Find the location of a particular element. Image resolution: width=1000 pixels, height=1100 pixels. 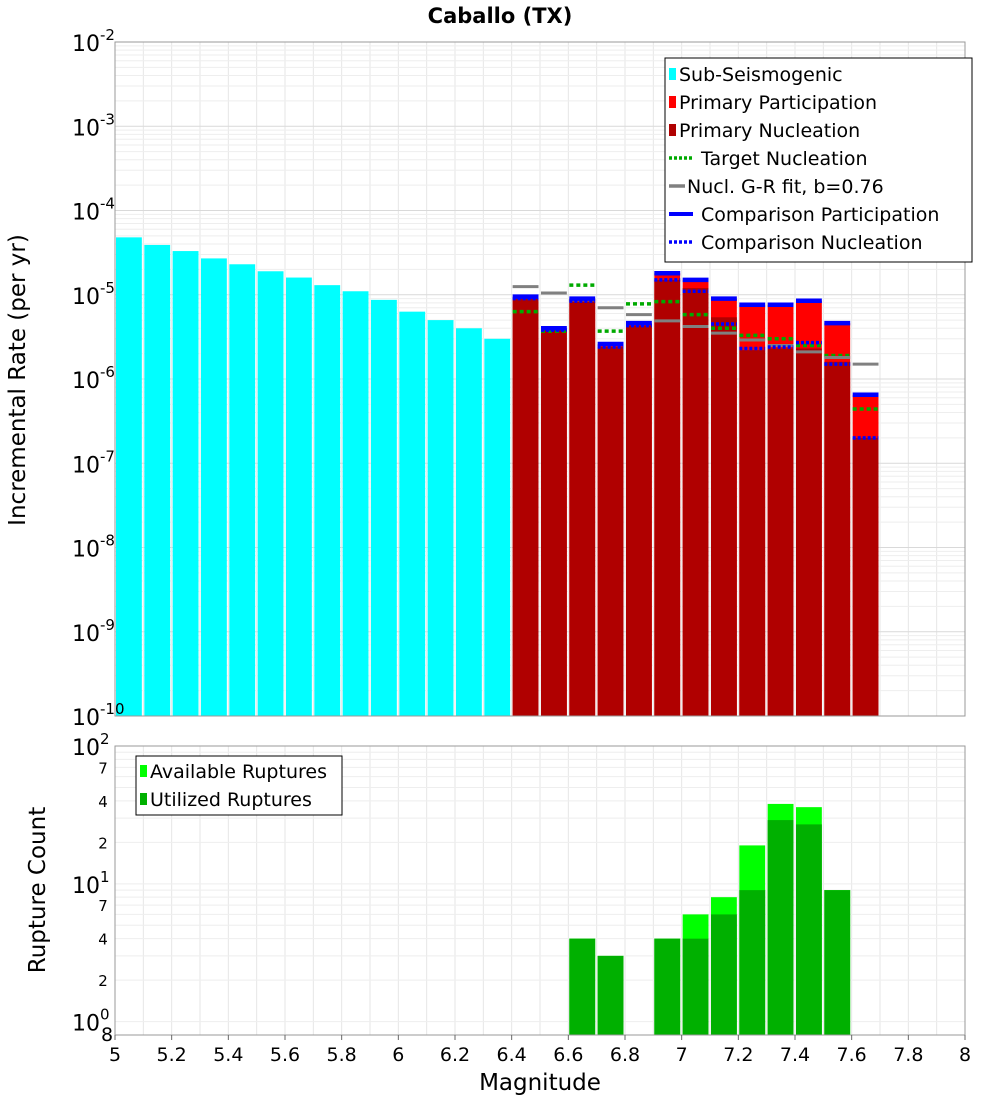

x-tick-label: 8 is located at coordinates (965, 1055).